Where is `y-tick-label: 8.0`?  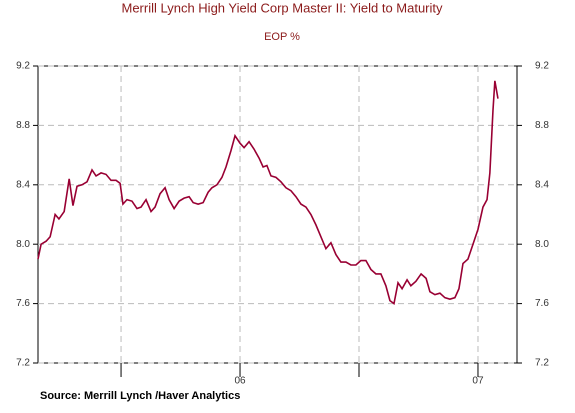
y-tick-label: 8.0 is located at coordinates (23, 244).